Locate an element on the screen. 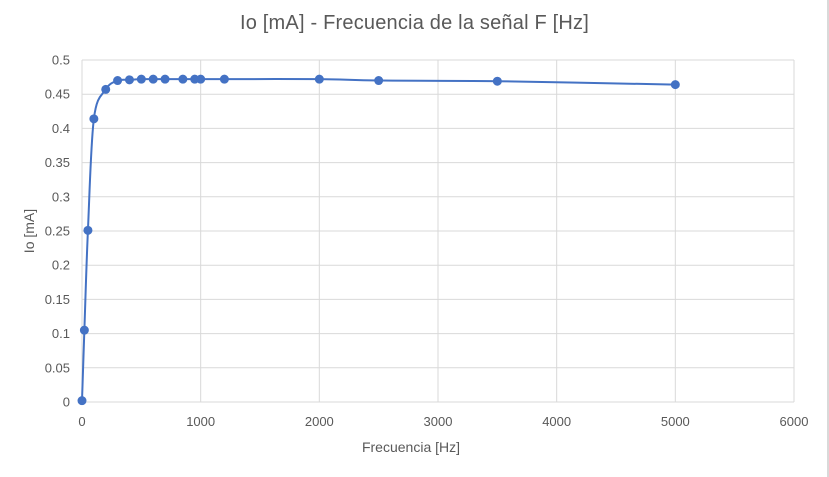 The height and width of the screenshot is (477, 829). x-tick-label: 2000 is located at coordinates (319, 421).